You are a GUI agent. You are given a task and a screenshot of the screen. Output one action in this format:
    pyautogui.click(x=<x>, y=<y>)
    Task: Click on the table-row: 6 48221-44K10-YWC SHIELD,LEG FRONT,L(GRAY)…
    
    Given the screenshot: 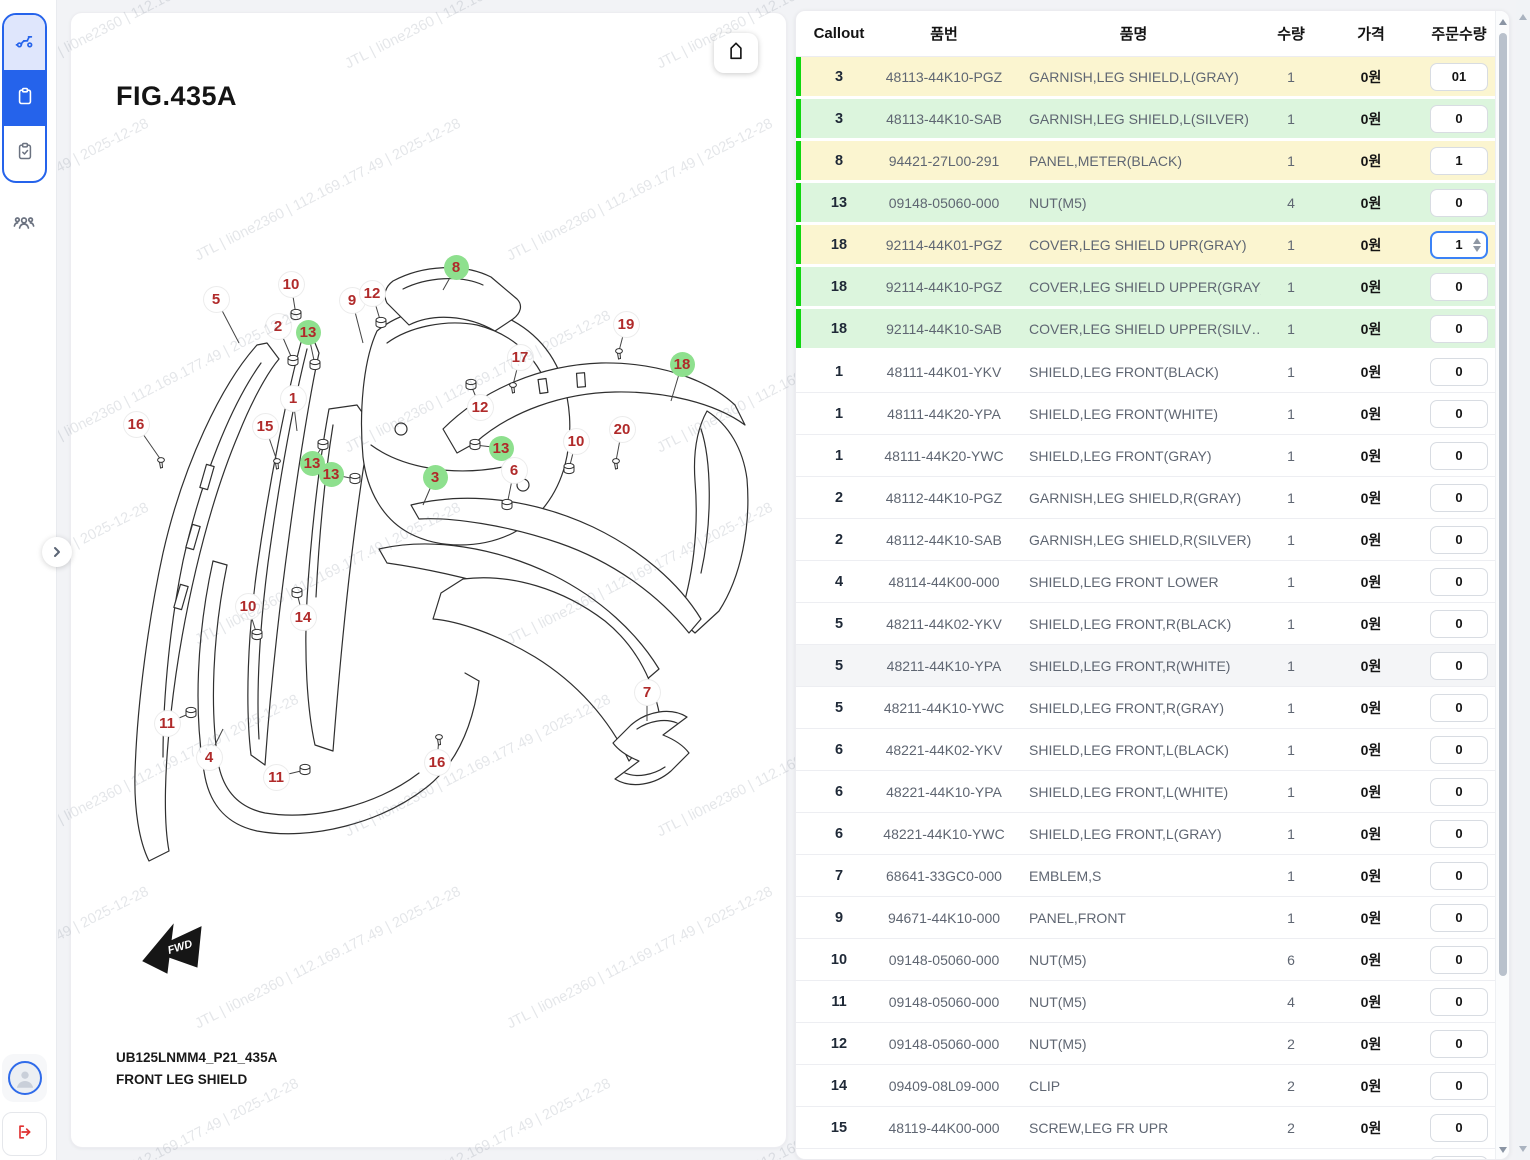 What is the action you would take?
    pyautogui.click(x=1152, y=834)
    